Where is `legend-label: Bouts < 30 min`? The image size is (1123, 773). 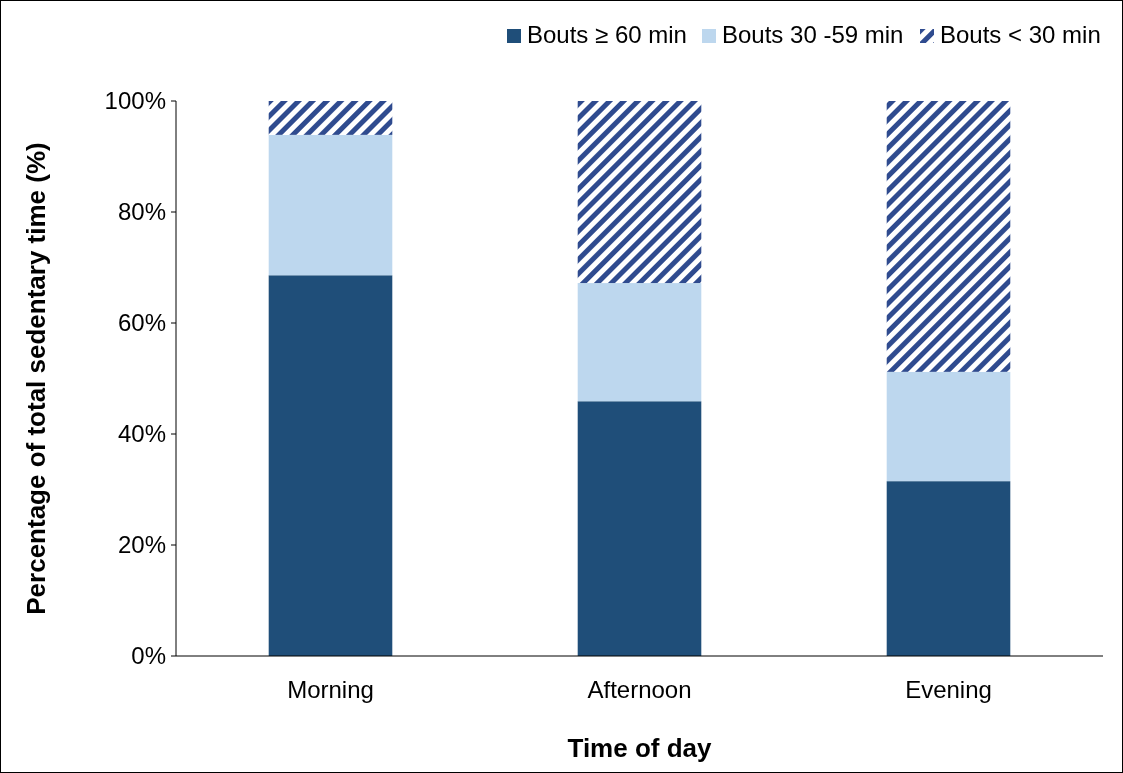 legend-label: Bouts < 30 min is located at coordinates (1020, 34).